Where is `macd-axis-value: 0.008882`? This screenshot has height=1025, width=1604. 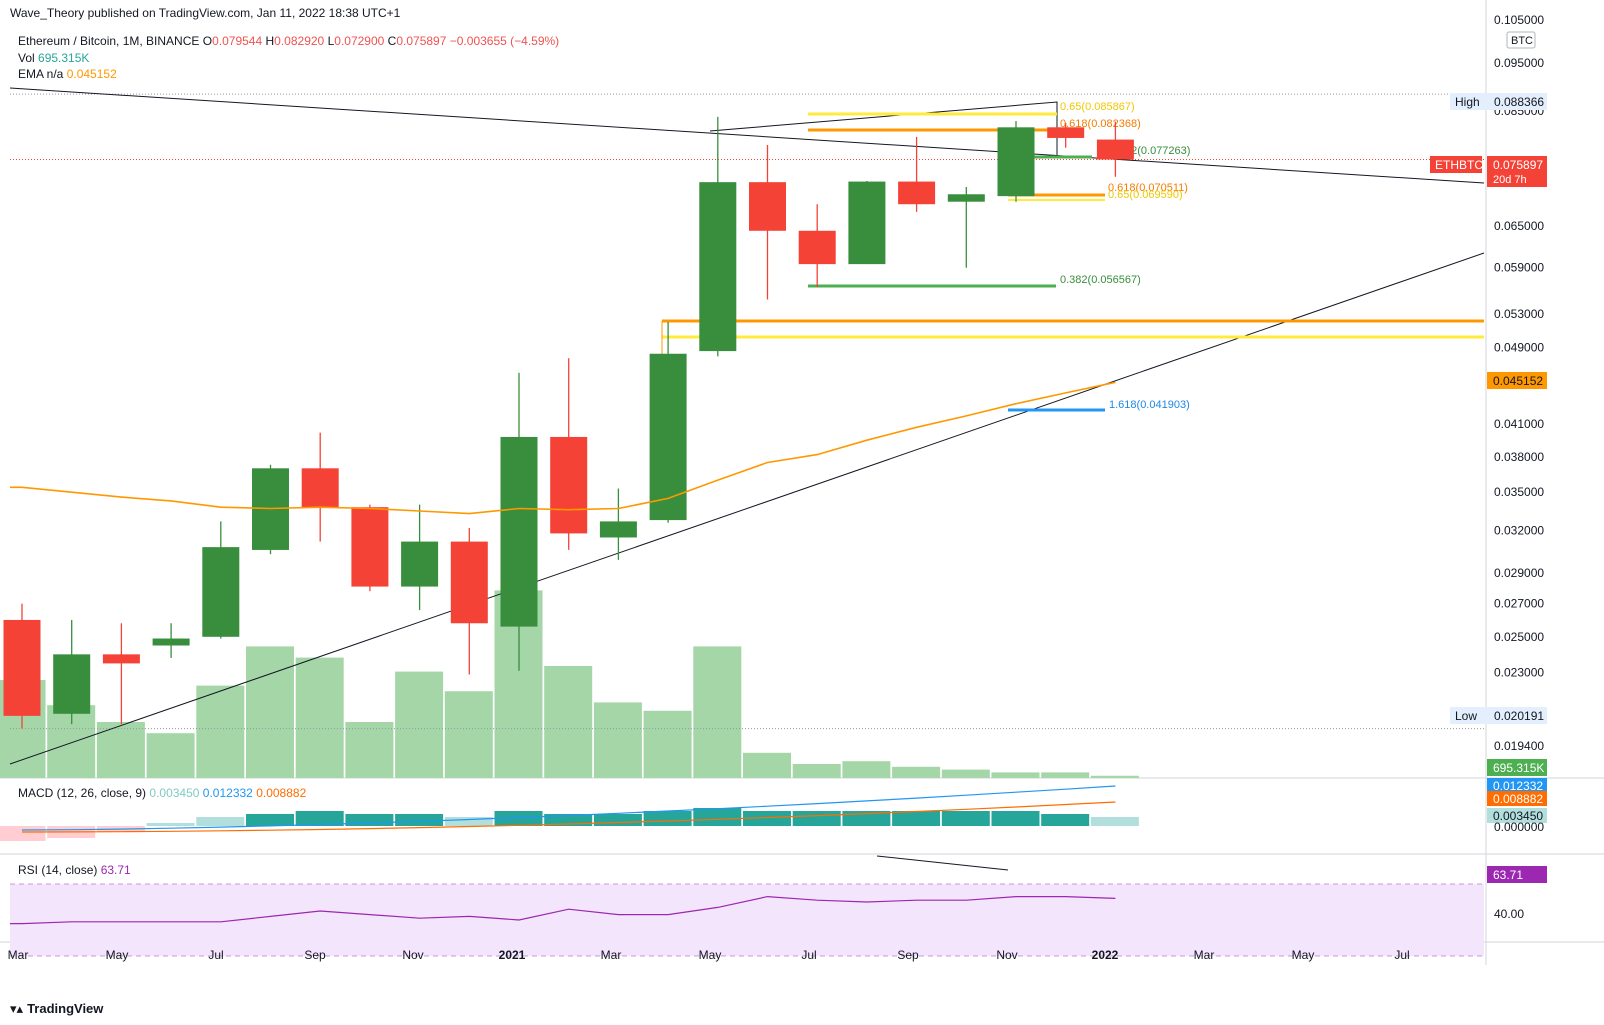
macd-axis-value: 0.008882 is located at coordinates (1518, 799).